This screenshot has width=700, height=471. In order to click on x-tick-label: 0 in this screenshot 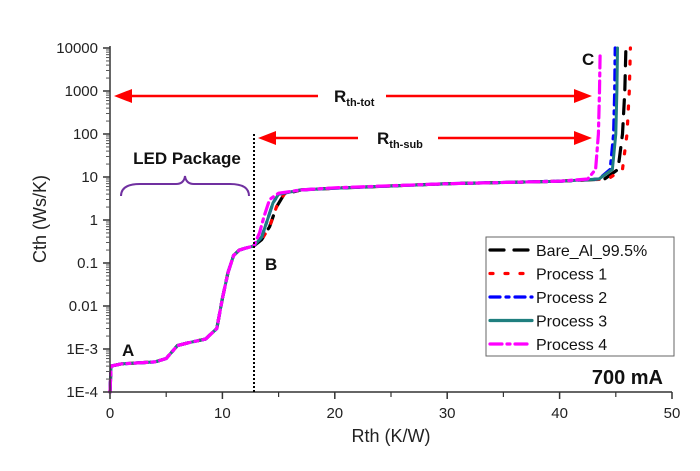, I will do `click(110, 413)`.